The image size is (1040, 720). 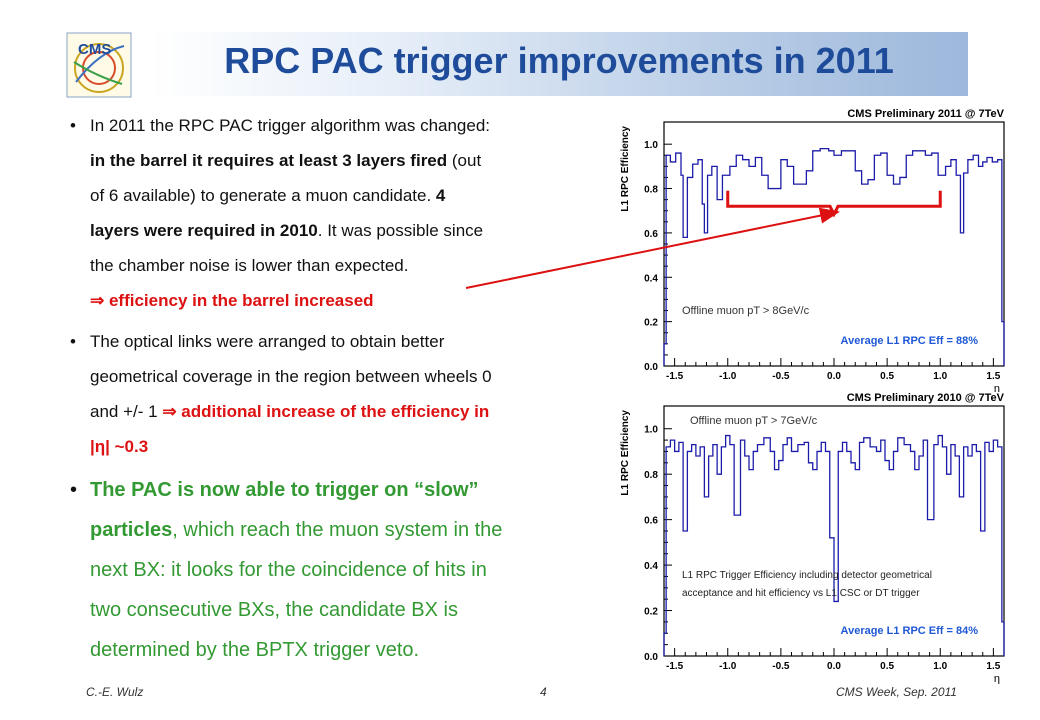 I want to click on bullet-1-bold-4: layers were required in 2010, so click(x=204, y=230).